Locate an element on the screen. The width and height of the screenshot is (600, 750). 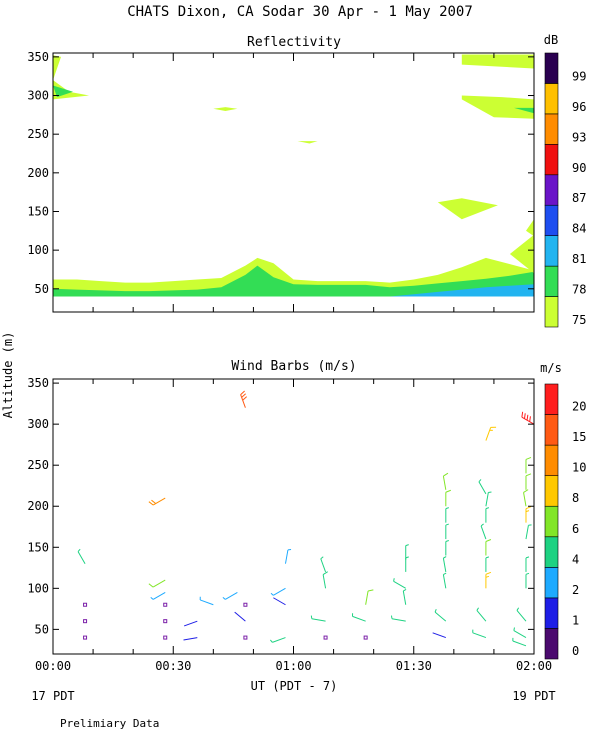
x-tick-label: 01:30 is located at coordinates (414, 666).